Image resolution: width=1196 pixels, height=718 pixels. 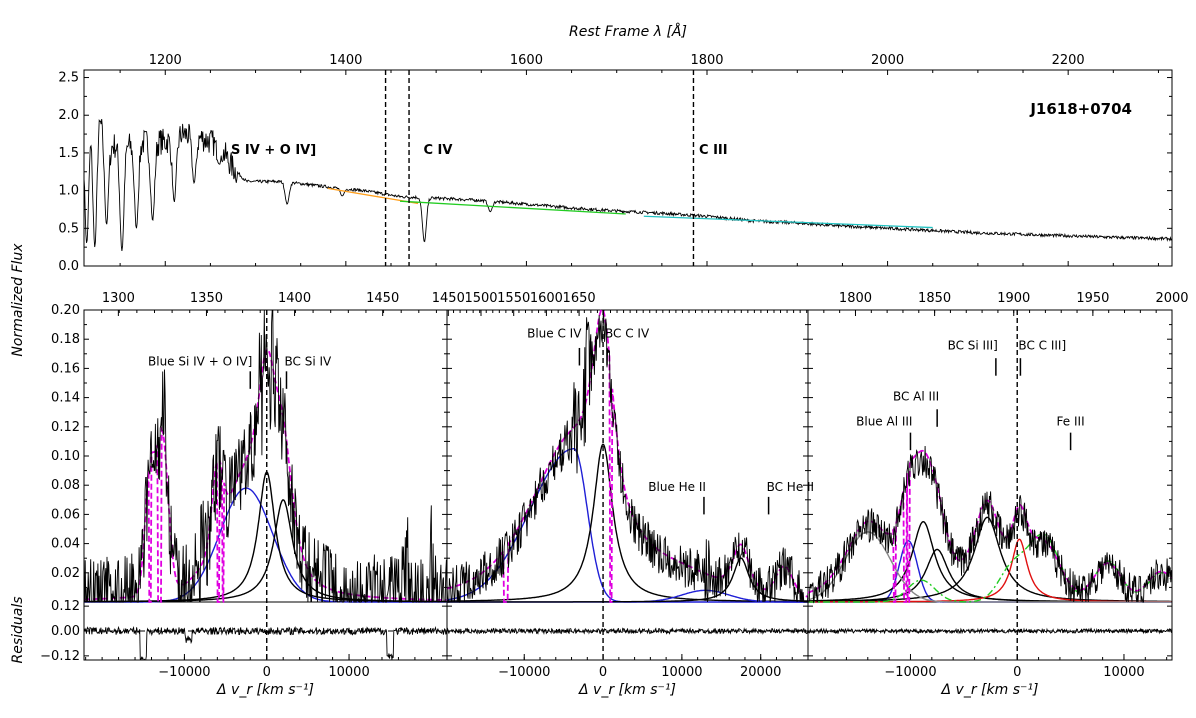 I want to click on y-axis-label: Normalized Flux, so click(x=18, y=300).